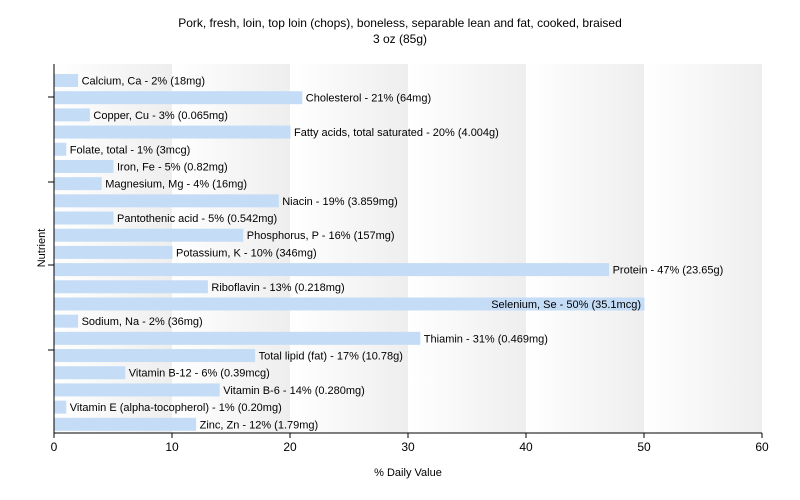  What do you see at coordinates (762, 447) in the screenshot?
I see `x-tick-label: 60` at bounding box center [762, 447].